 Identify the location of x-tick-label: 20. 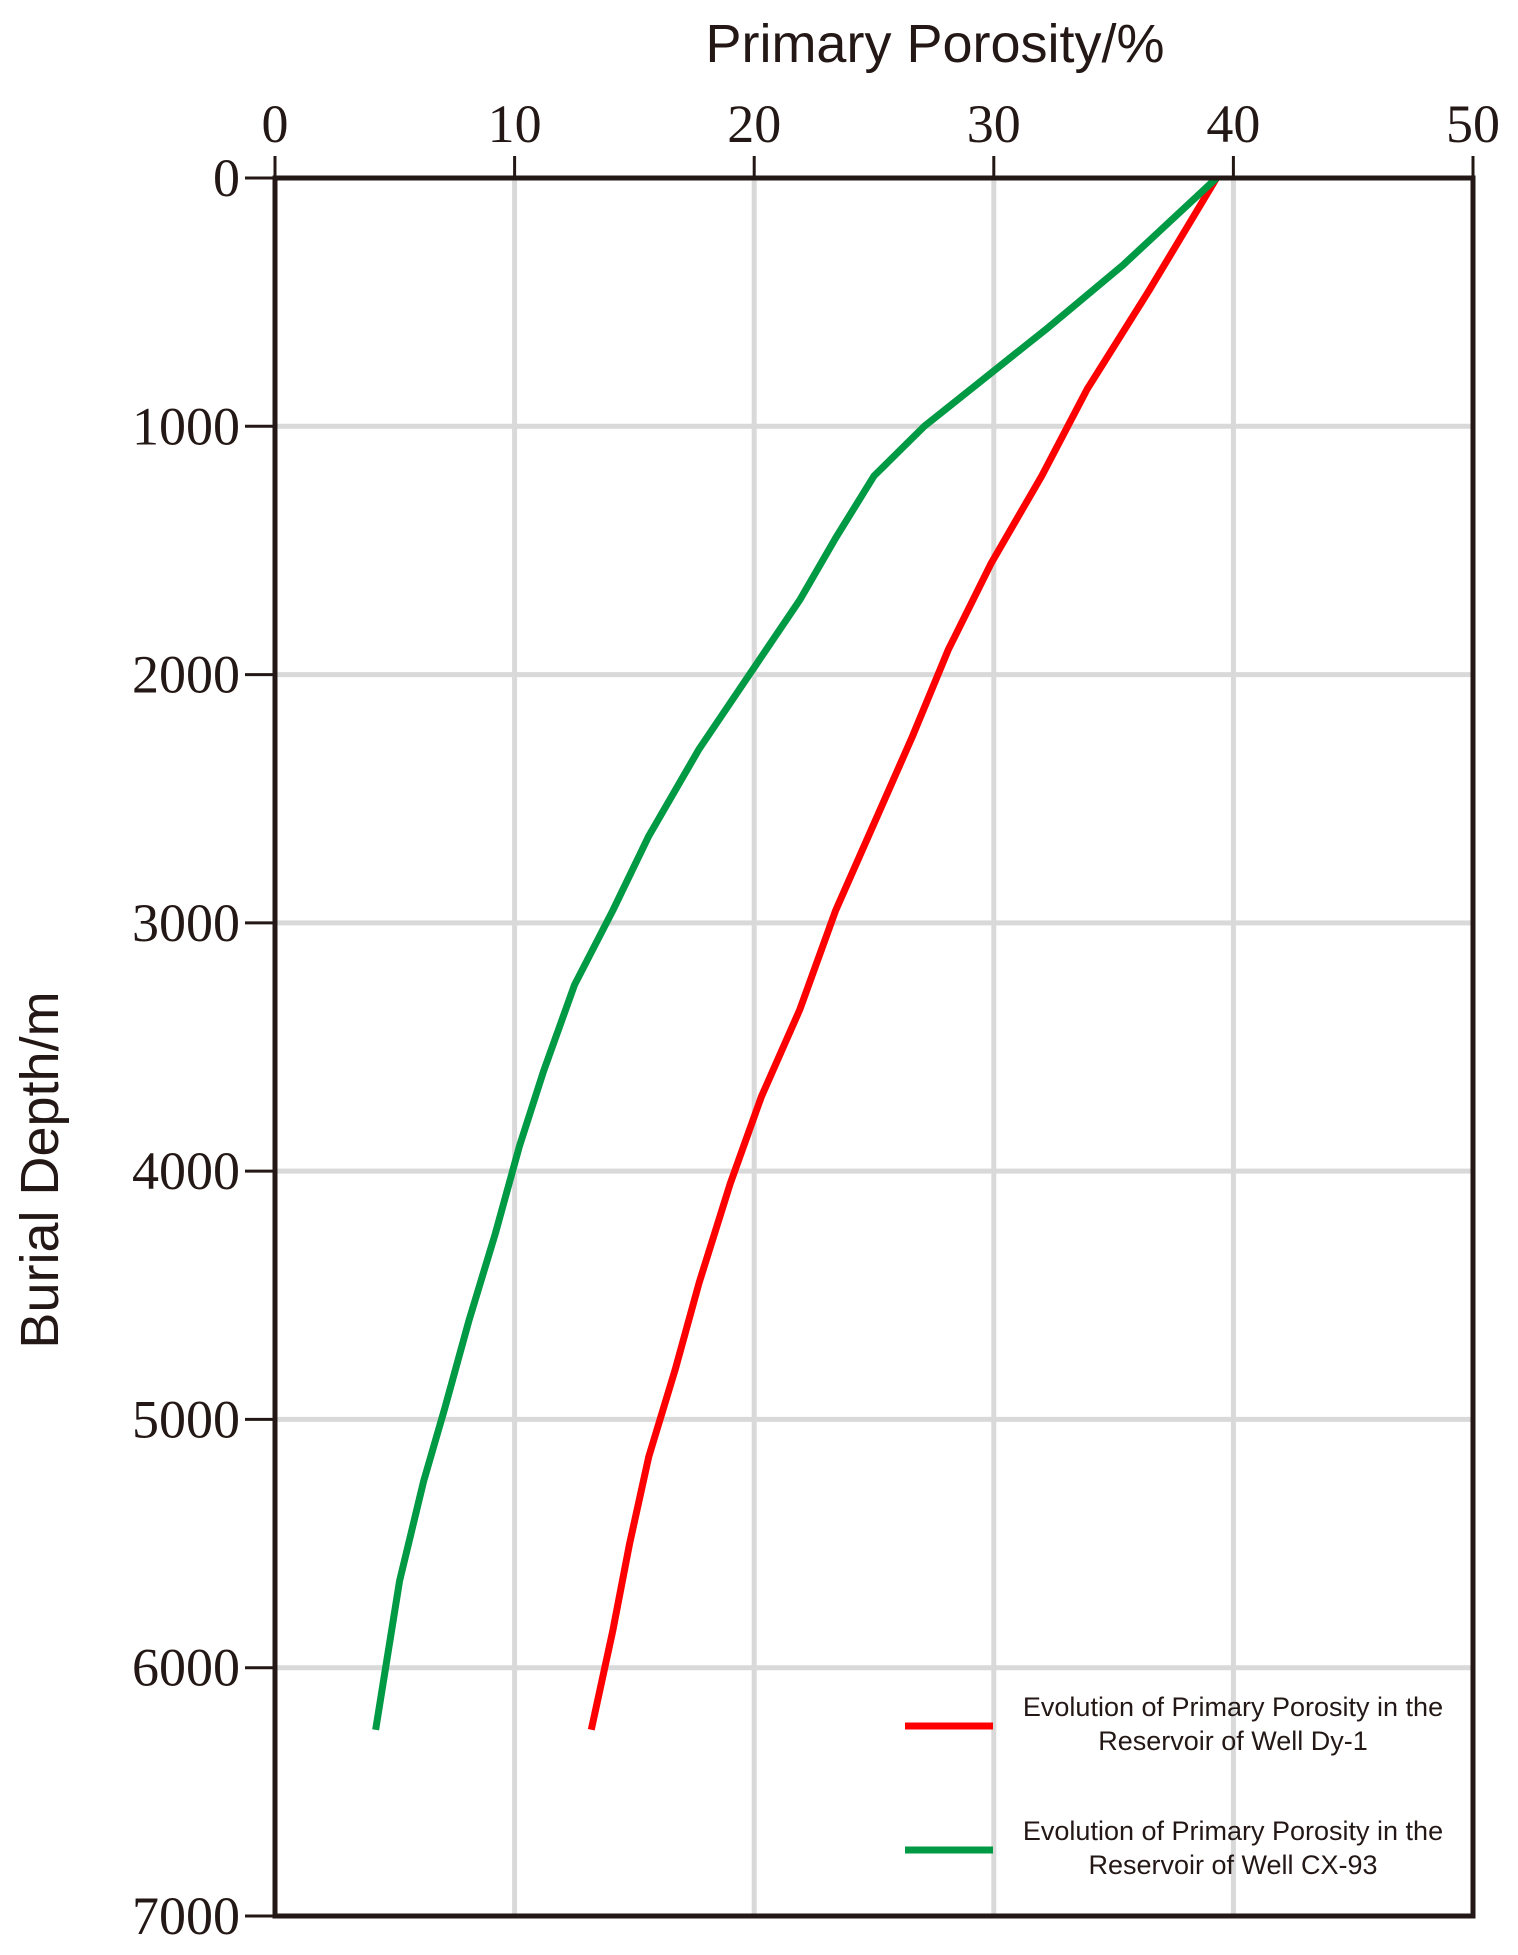
(754, 124).